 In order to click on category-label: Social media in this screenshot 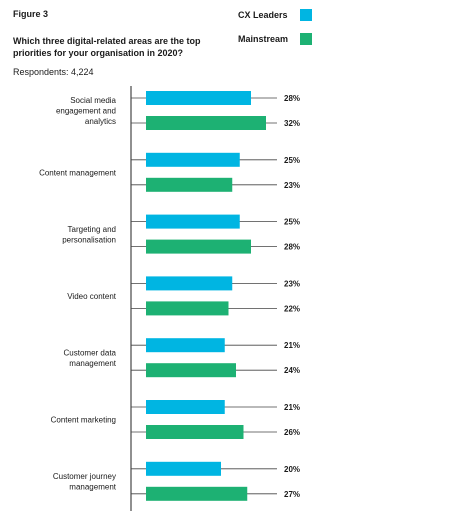, I will do `click(93, 100)`.